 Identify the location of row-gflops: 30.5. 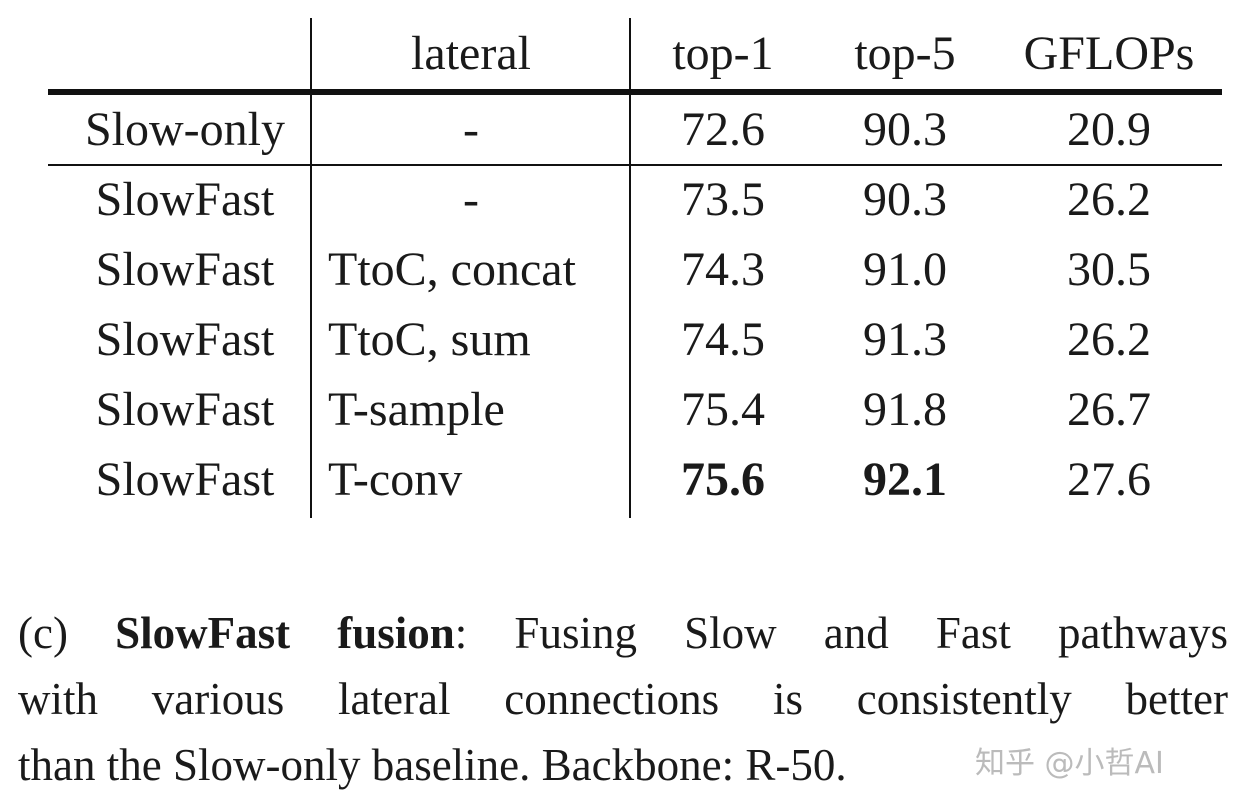
(1109, 269).